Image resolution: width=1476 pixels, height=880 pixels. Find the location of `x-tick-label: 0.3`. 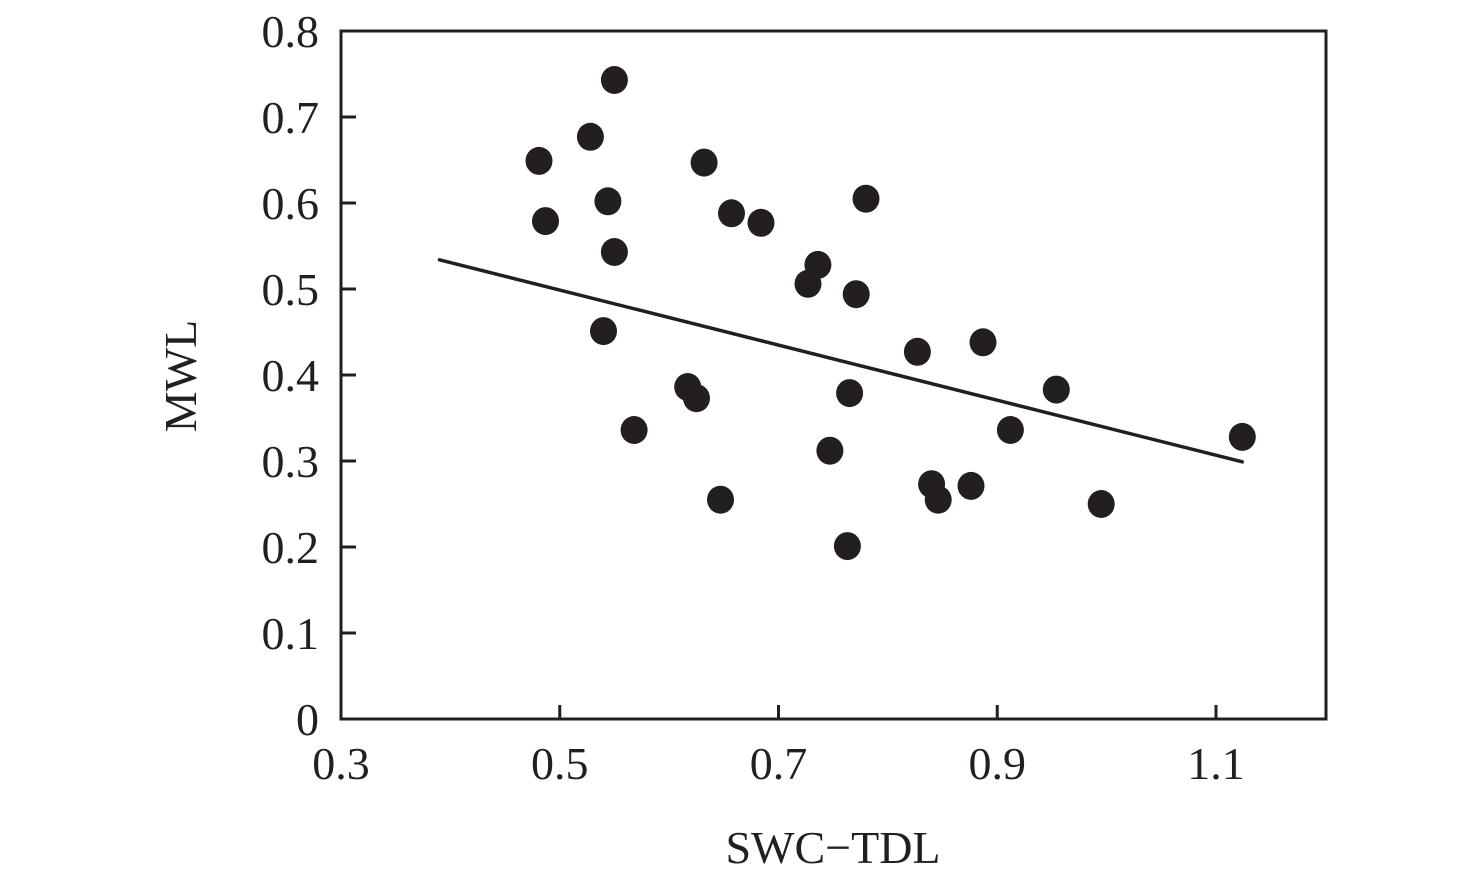

x-tick-label: 0.3 is located at coordinates (341, 763).